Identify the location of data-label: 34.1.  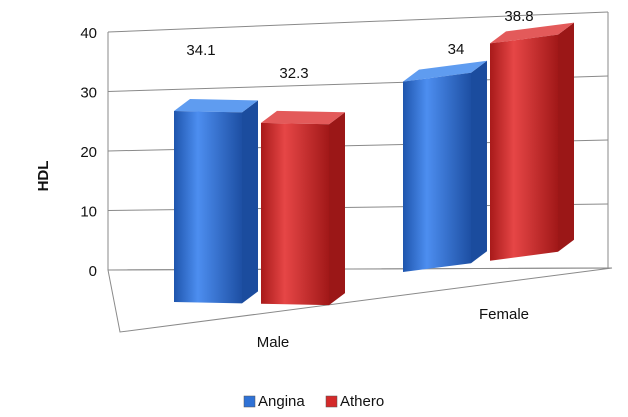
(200, 50).